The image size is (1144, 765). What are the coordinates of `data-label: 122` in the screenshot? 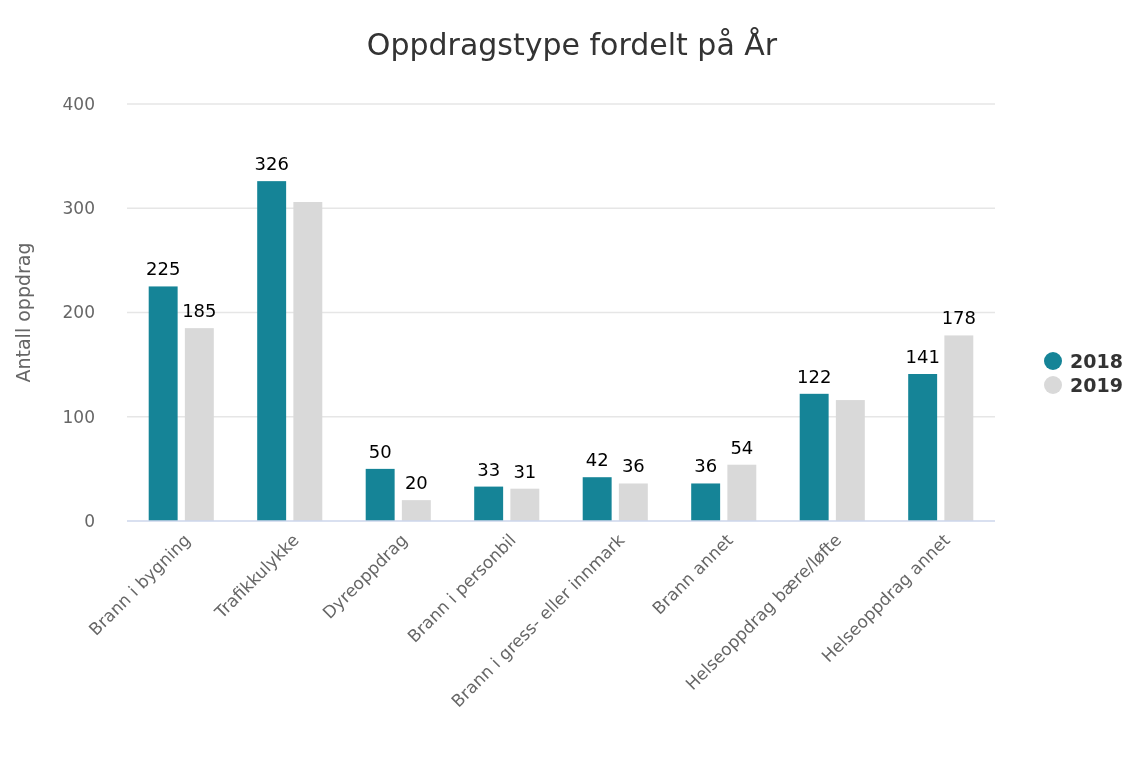 It's located at (814, 376).